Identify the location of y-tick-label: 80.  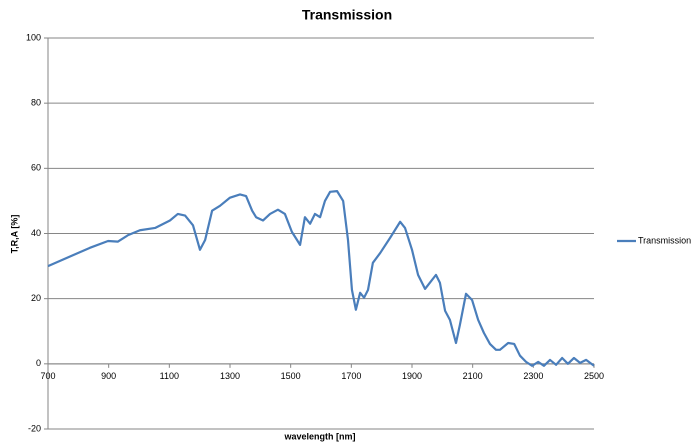
(36, 103).